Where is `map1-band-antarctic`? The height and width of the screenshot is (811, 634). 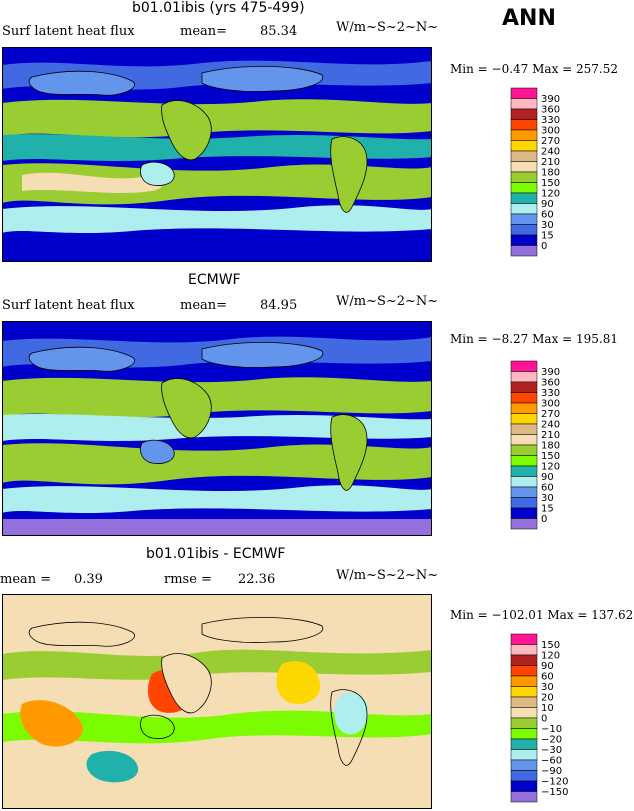
map1-band-antarctic is located at coordinates (217, 252).